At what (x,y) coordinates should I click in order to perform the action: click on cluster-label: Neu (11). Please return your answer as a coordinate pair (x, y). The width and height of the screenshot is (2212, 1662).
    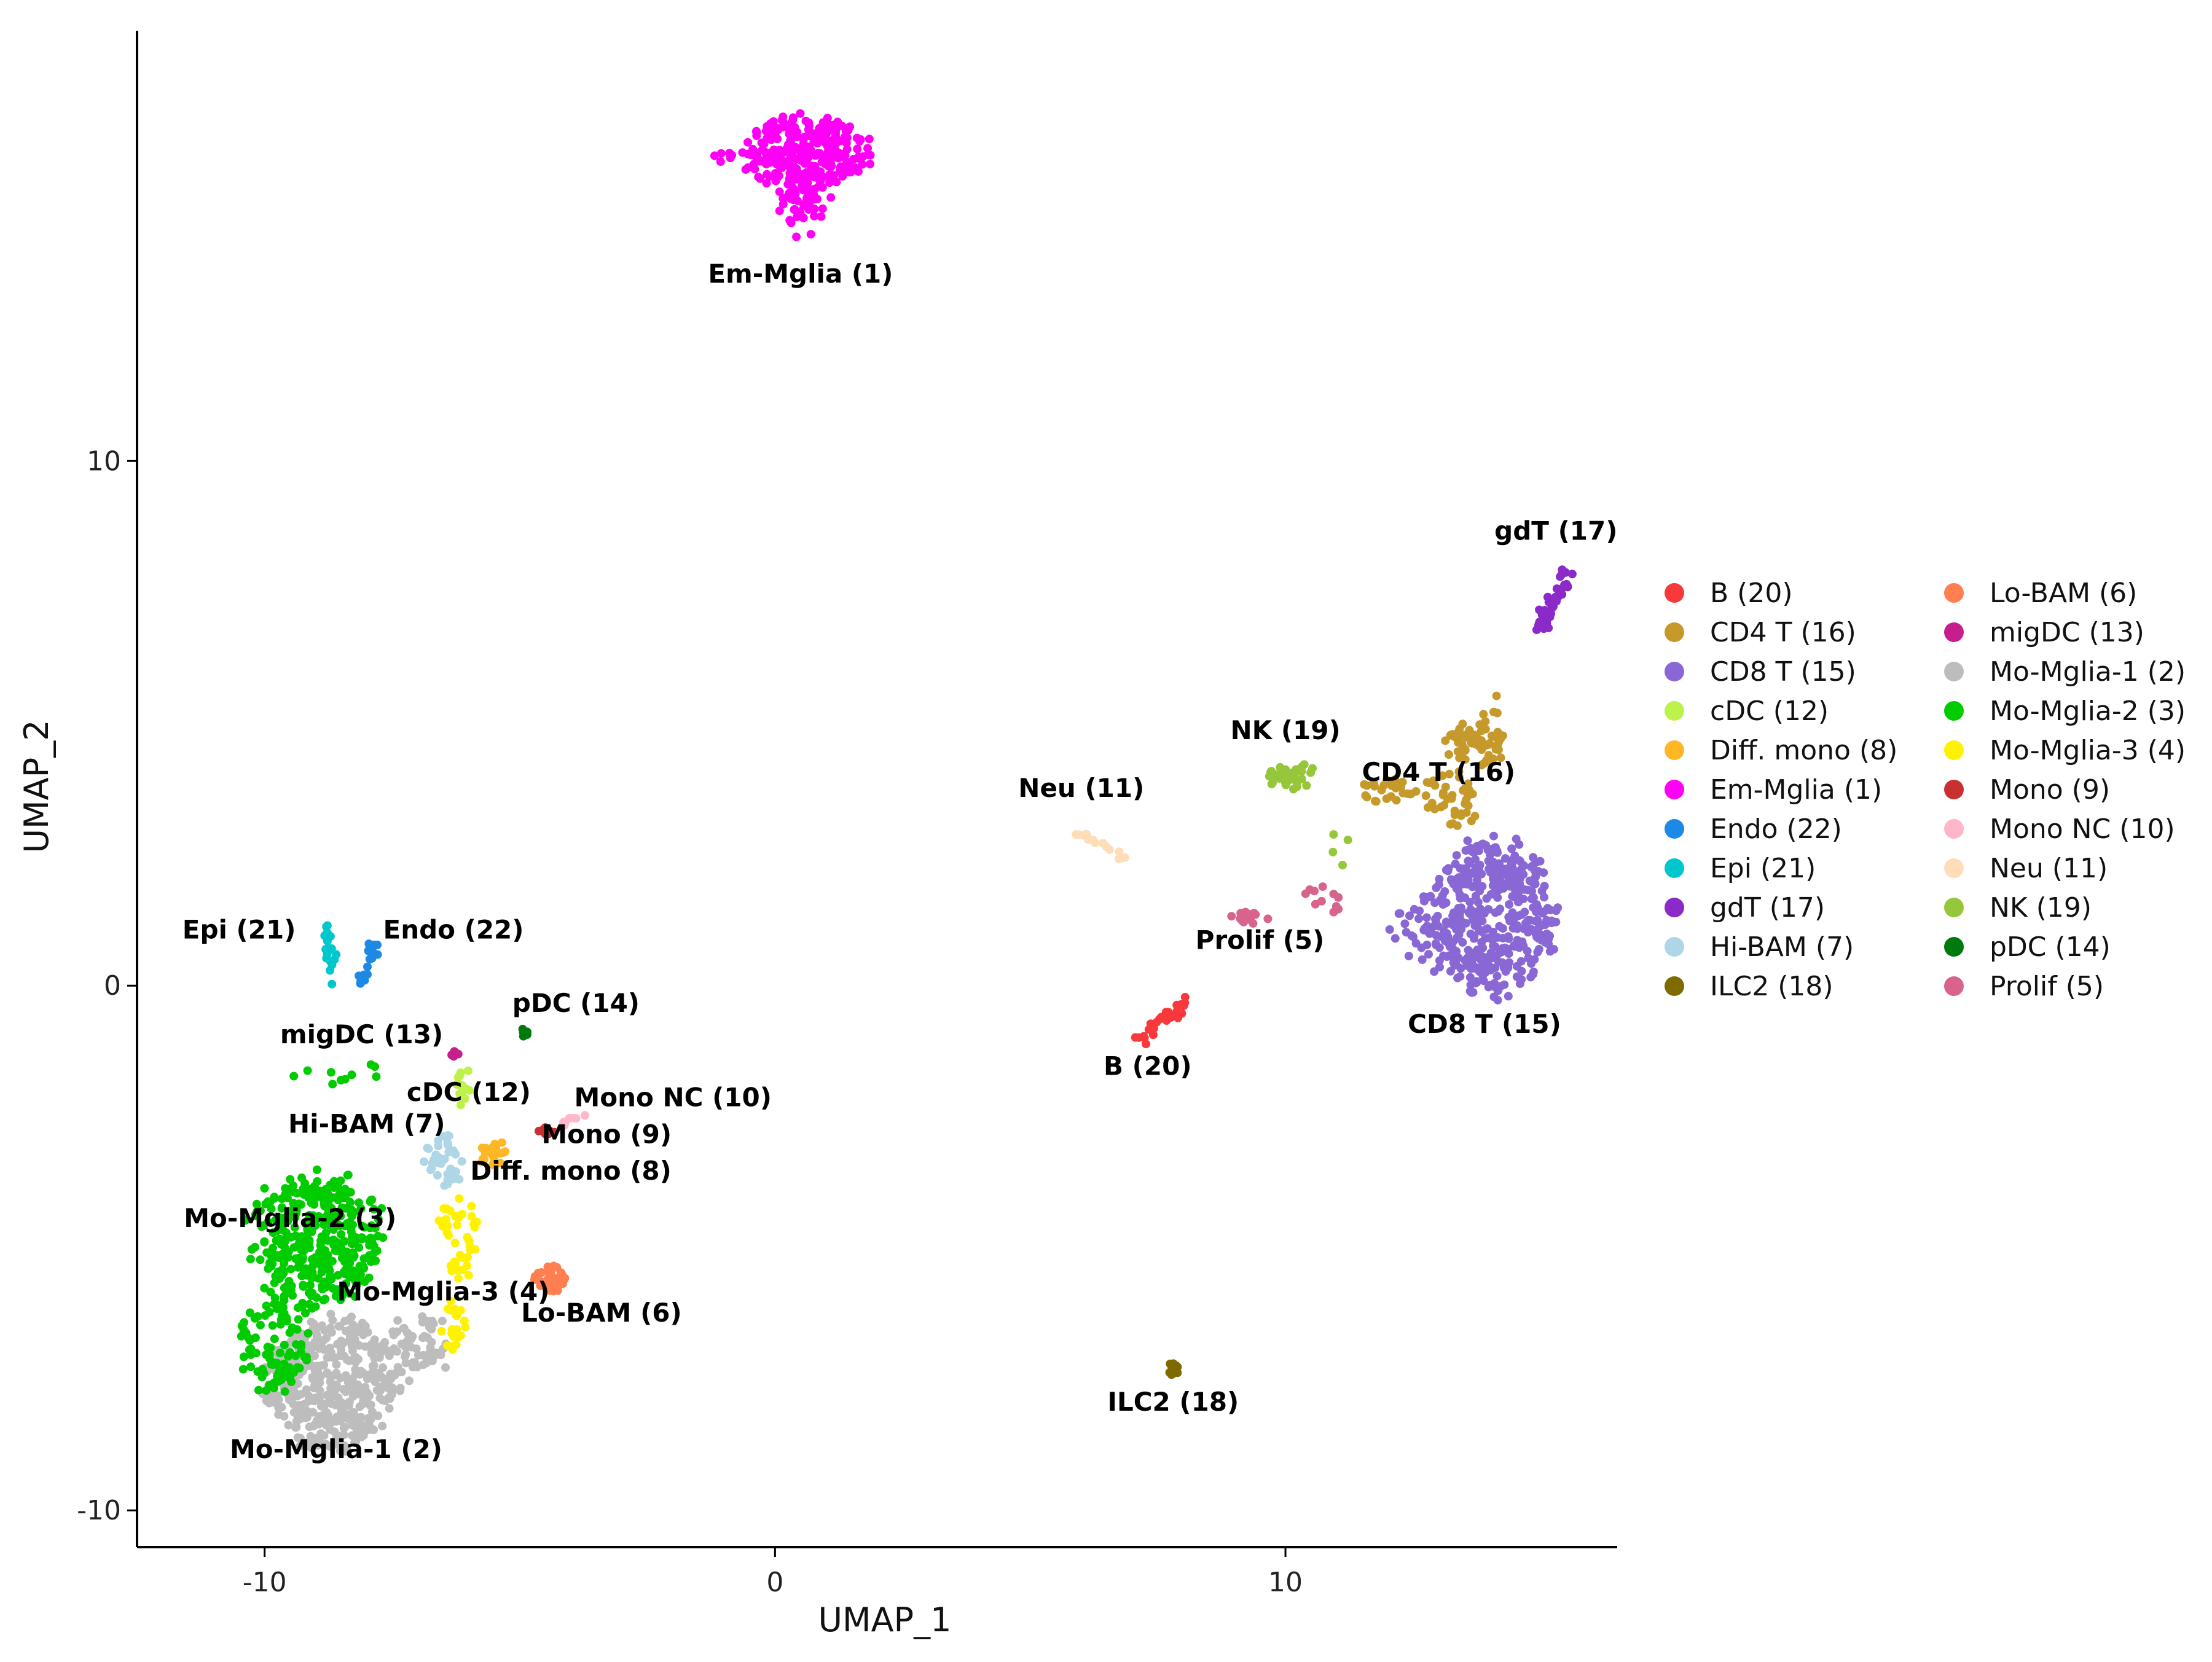
    Looking at the image, I should click on (1081, 788).